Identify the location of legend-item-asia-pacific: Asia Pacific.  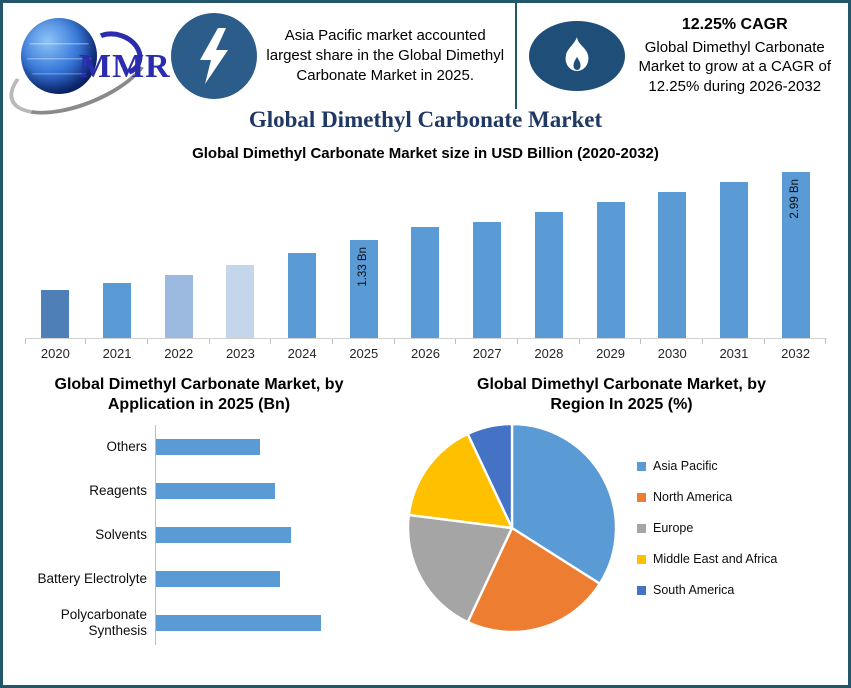
(707, 466).